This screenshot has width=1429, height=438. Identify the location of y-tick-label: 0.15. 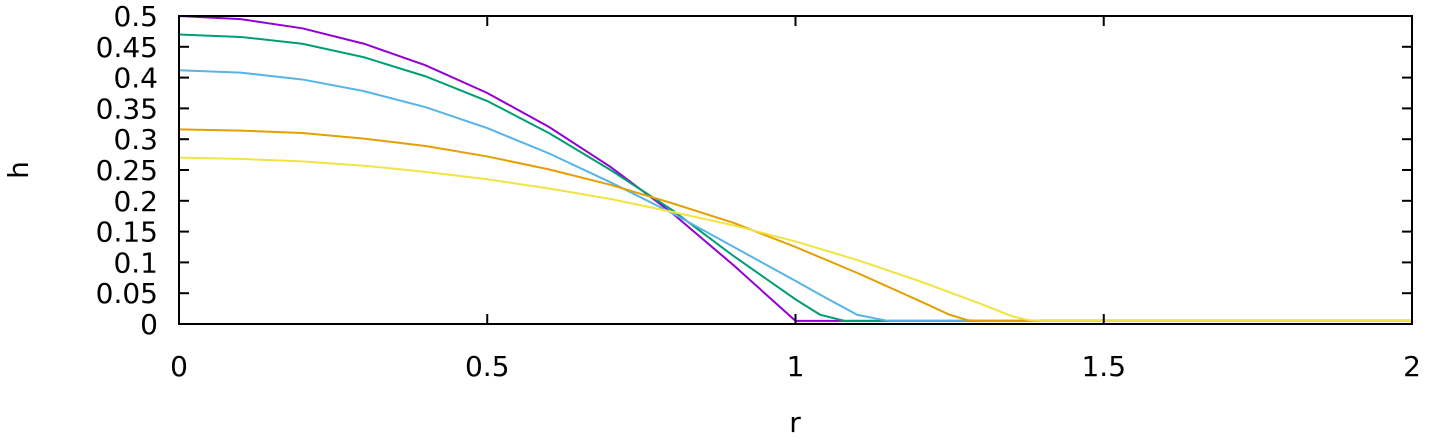
(127, 232).